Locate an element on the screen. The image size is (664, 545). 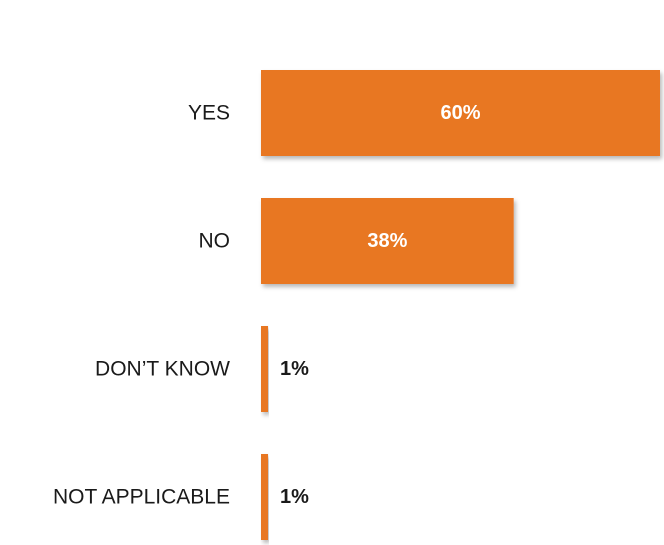
value-label-no: 38% is located at coordinates (387, 241).